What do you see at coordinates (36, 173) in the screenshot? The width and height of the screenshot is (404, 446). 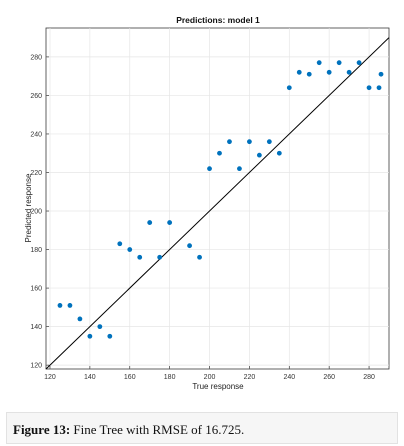 I see `y-tick-label: 220` at bounding box center [36, 173].